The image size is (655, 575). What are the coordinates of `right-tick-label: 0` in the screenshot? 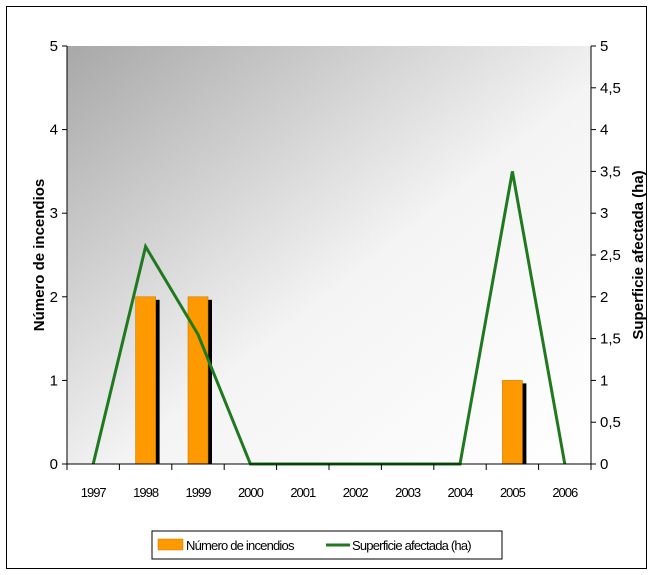 It's located at (604, 464).